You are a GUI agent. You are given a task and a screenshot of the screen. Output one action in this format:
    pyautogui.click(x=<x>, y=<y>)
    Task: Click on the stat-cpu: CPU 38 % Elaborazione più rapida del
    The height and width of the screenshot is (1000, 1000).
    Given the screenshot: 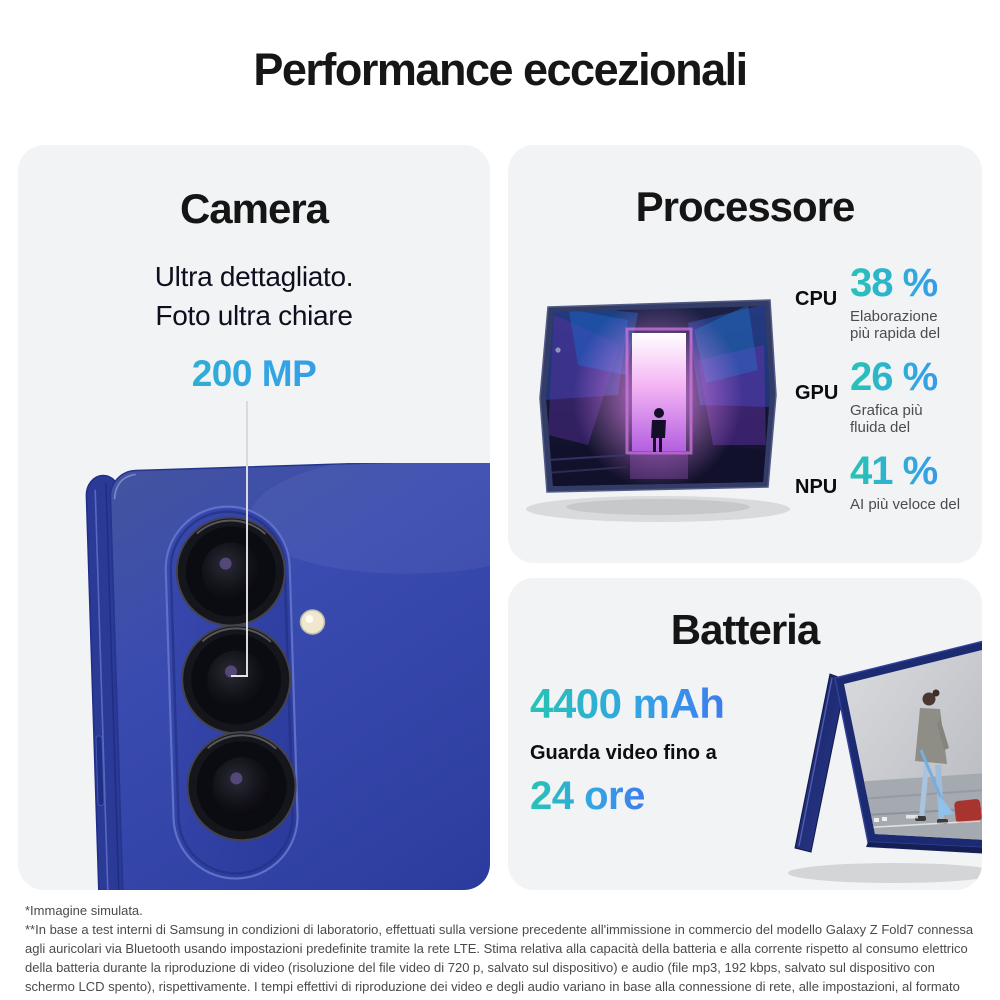 What is the action you would take?
    pyautogui.click(x=888, y=302)
    